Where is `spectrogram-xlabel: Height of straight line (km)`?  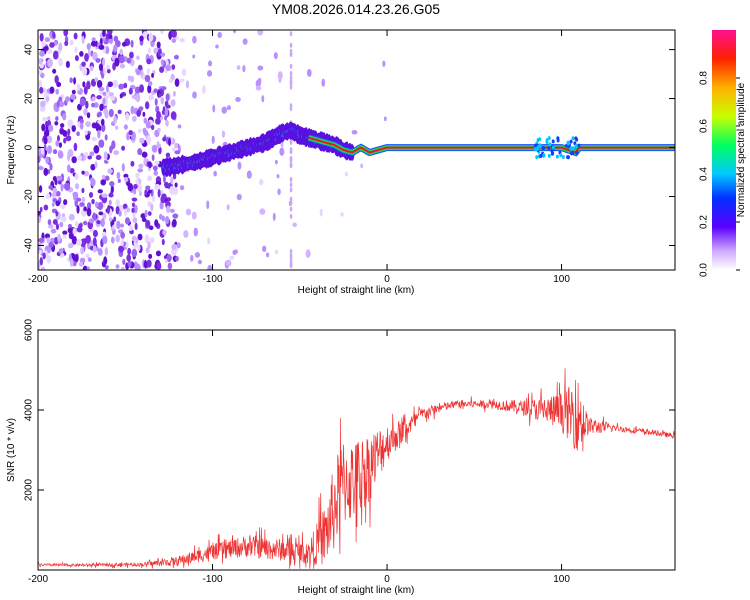
spectrogram-xlabel: Height of straight line (km) is located at coordinates (356, 290).